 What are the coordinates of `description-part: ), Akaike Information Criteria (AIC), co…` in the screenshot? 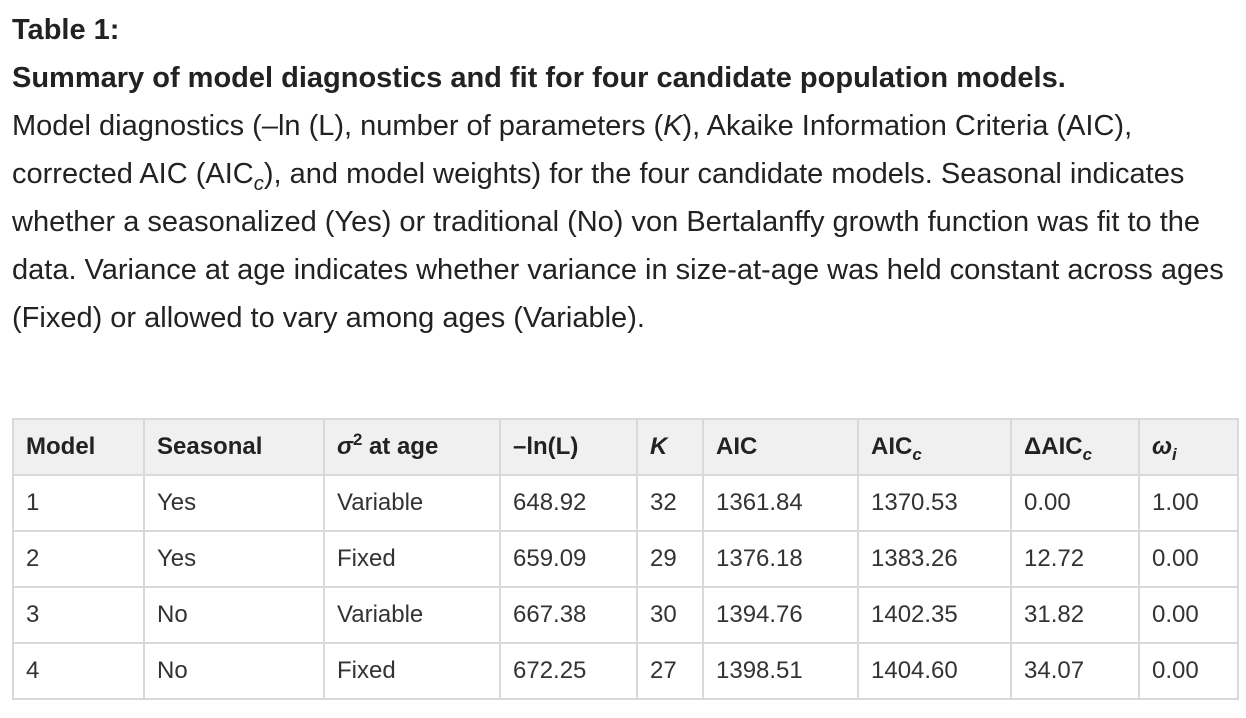 It's located at (572, 150).